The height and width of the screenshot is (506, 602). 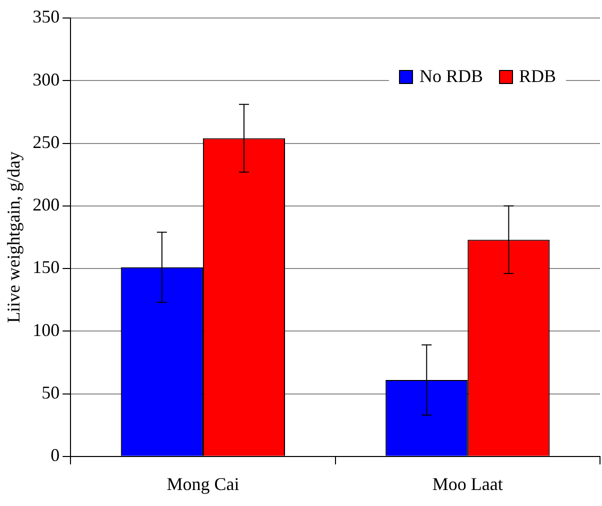 I want to click on y-tick-label: 250, so click(x=46, y=142).